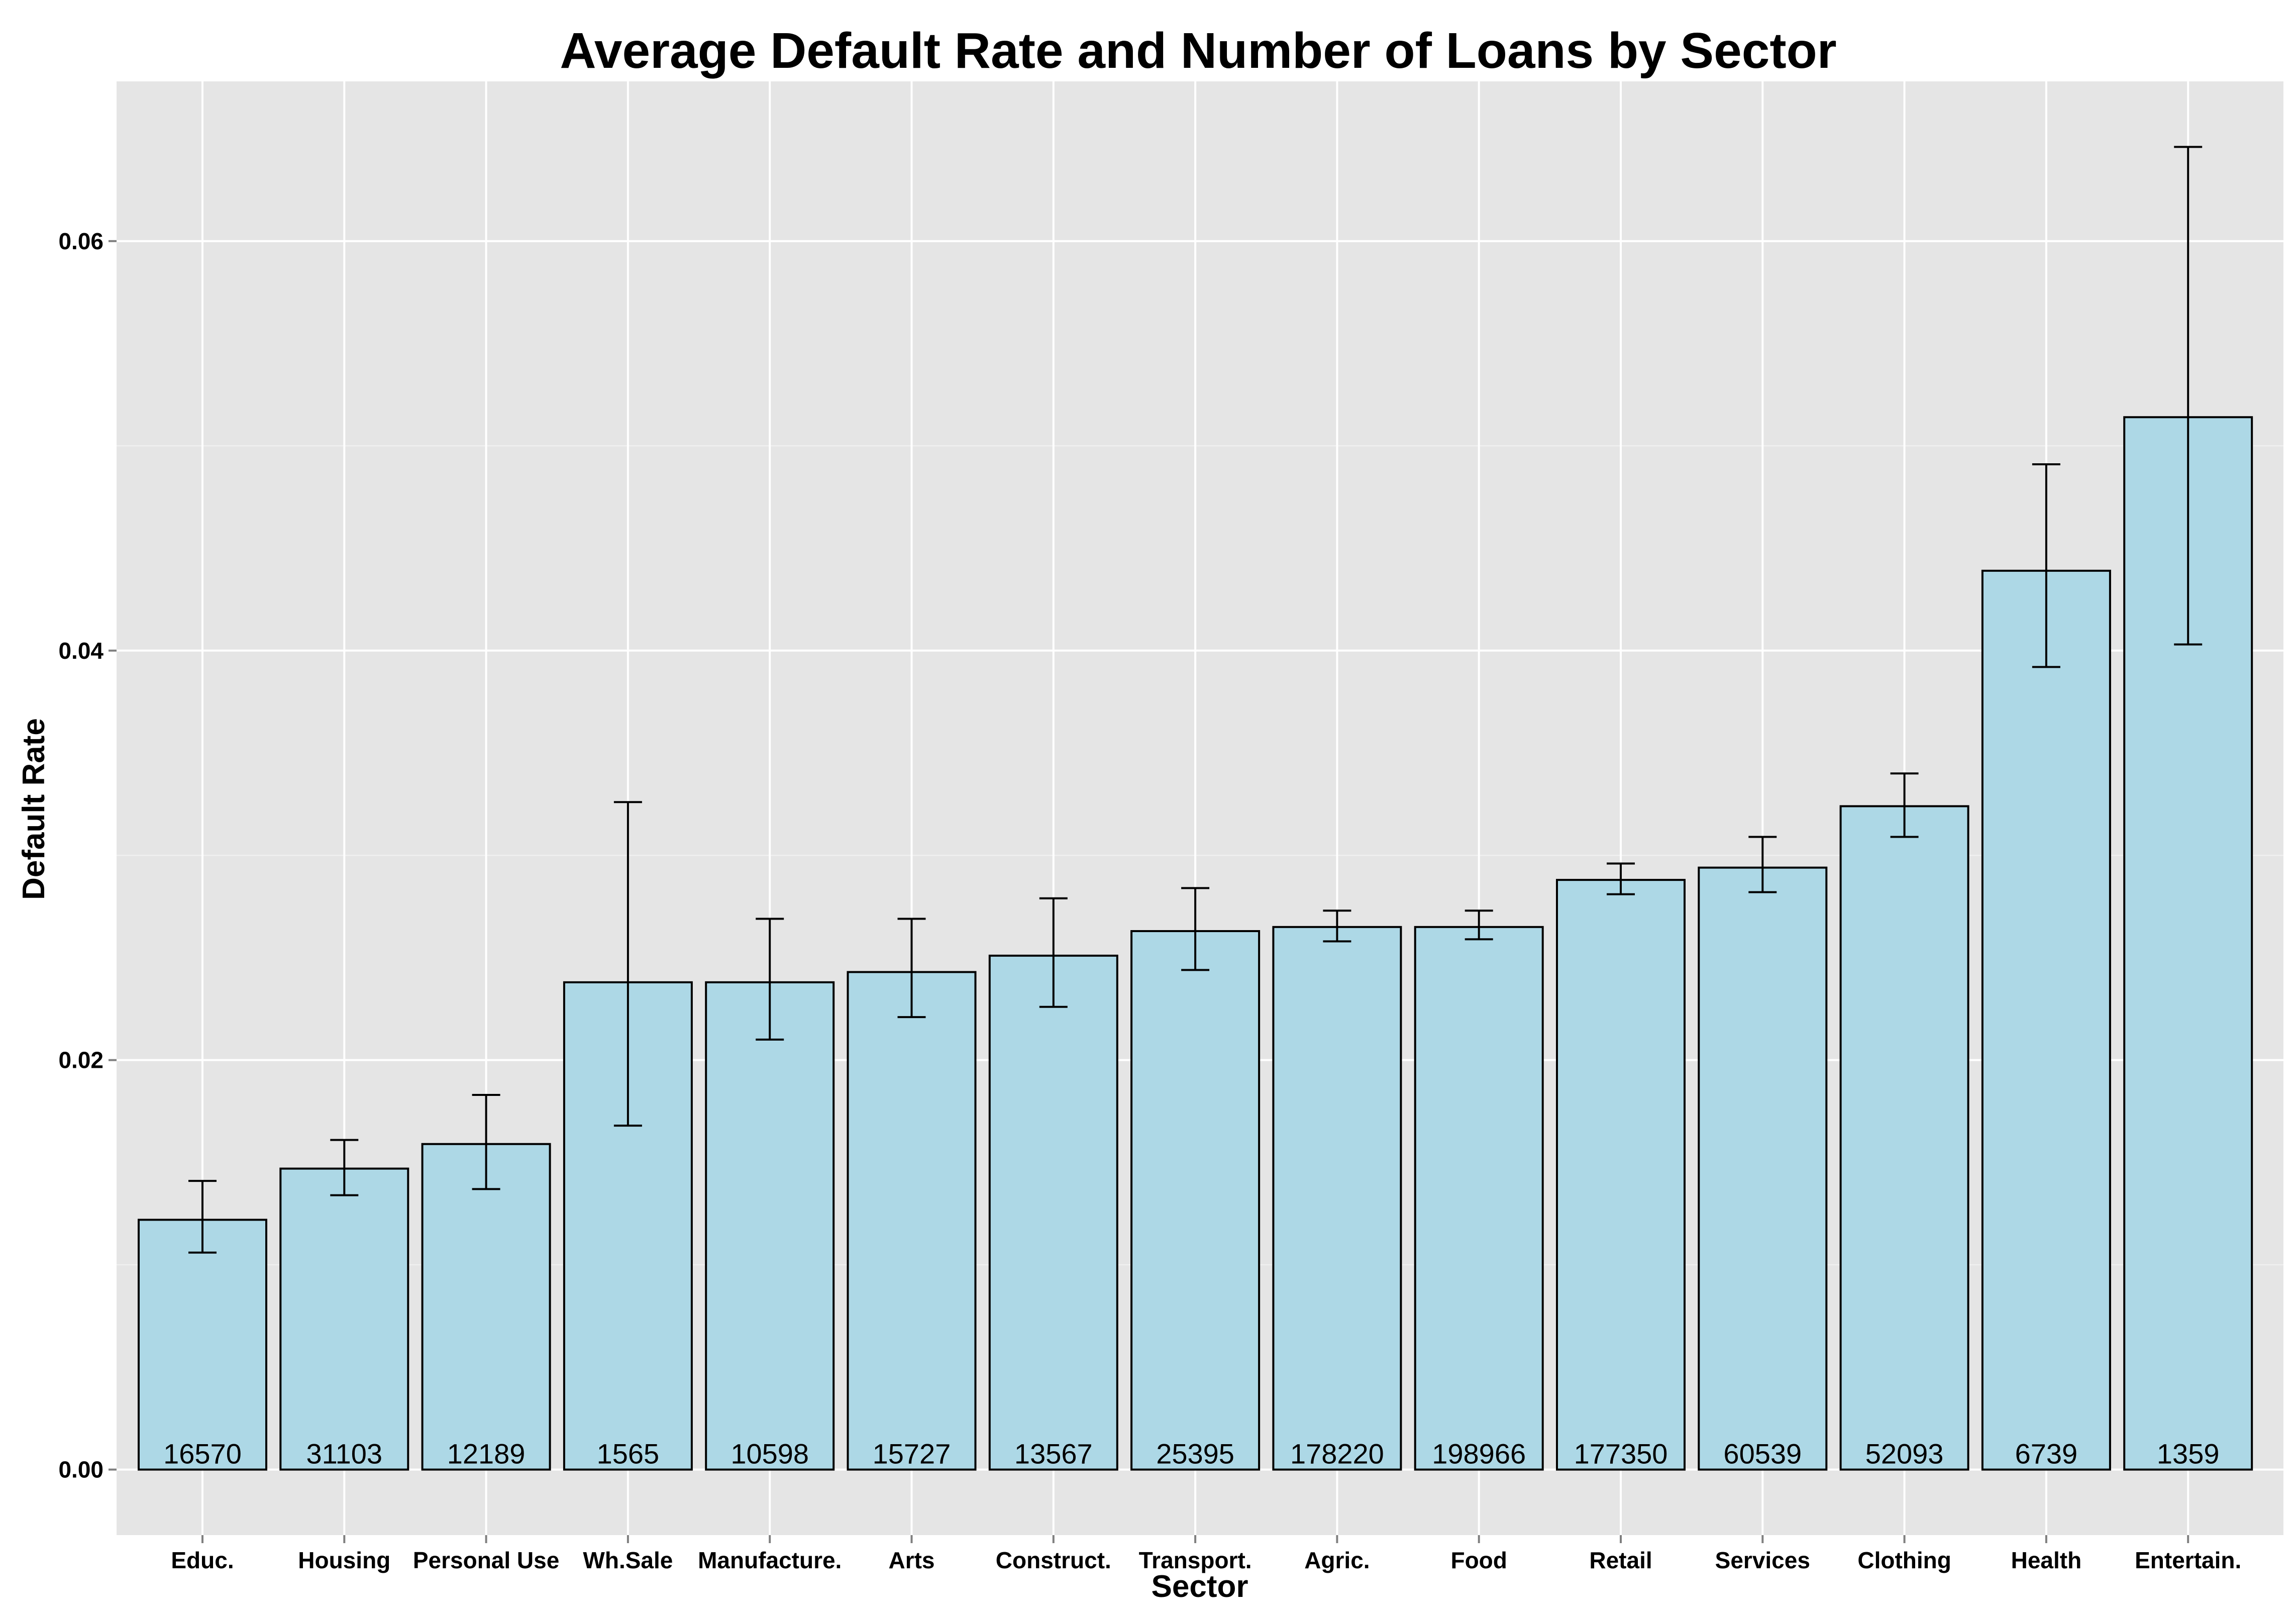 Image resolution: width=2296 pixels, height=1616 pixels. I want to click on x-tick-label: Construct., so click(1053, 1560).